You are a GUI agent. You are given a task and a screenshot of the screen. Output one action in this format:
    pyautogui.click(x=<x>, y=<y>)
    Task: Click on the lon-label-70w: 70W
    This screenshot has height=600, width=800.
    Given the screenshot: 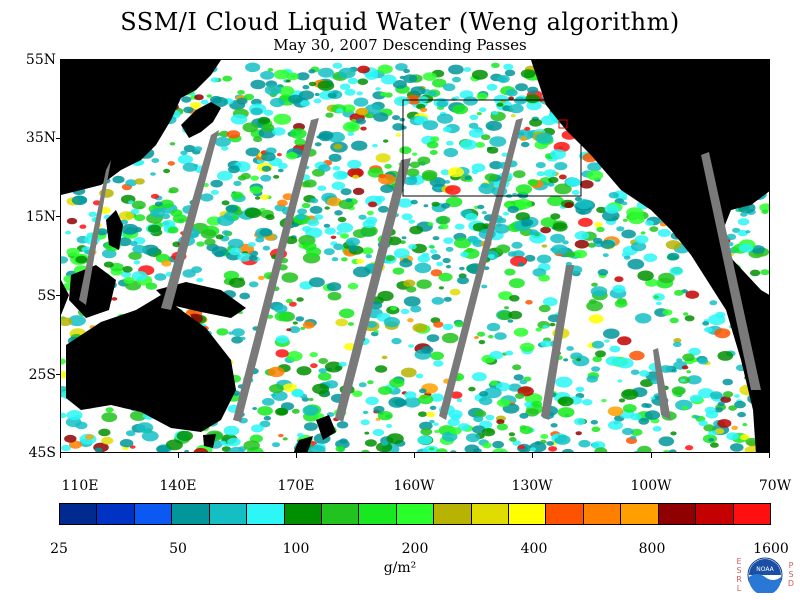 What is the action you would take?
    pyautogui.click(x=775, y=486)
    